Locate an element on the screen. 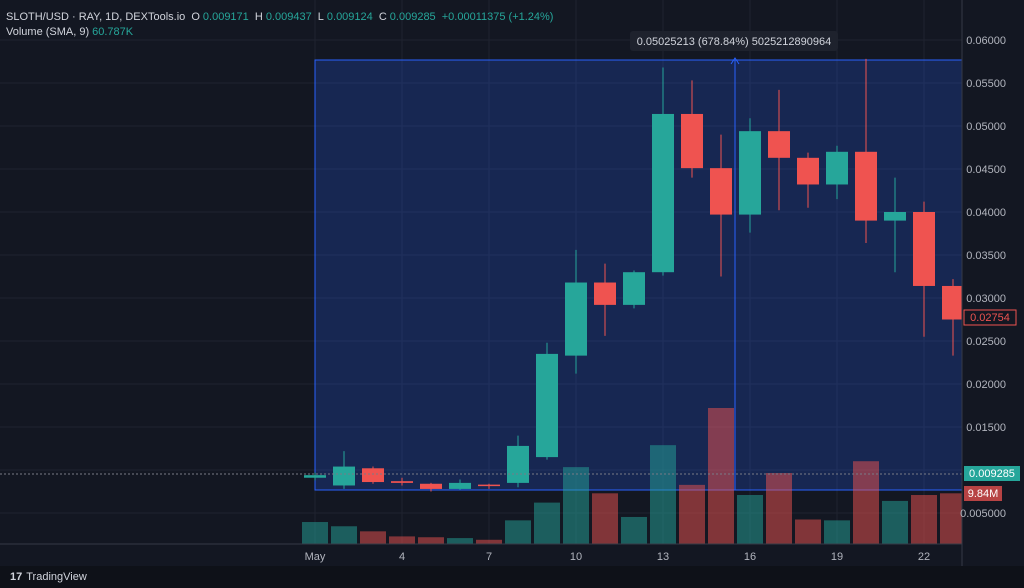 The height and width of the screenshot is (588, 1024). legend-volume: Volume (SMA, 9) 60.787K is located at coordinates (71, 32).